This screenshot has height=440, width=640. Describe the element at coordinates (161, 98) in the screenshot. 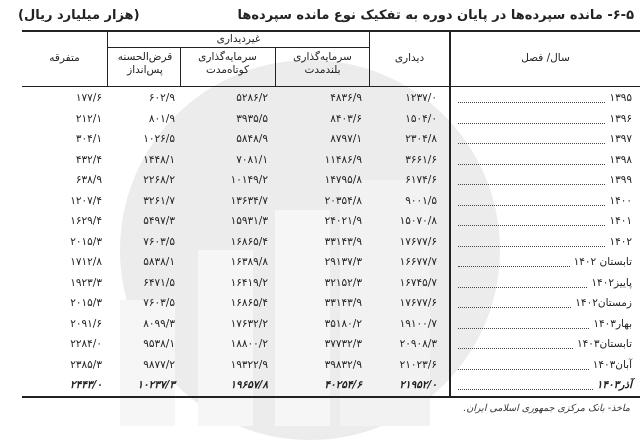

I see `qard-cell: ۶۰۲/۹` at that location.